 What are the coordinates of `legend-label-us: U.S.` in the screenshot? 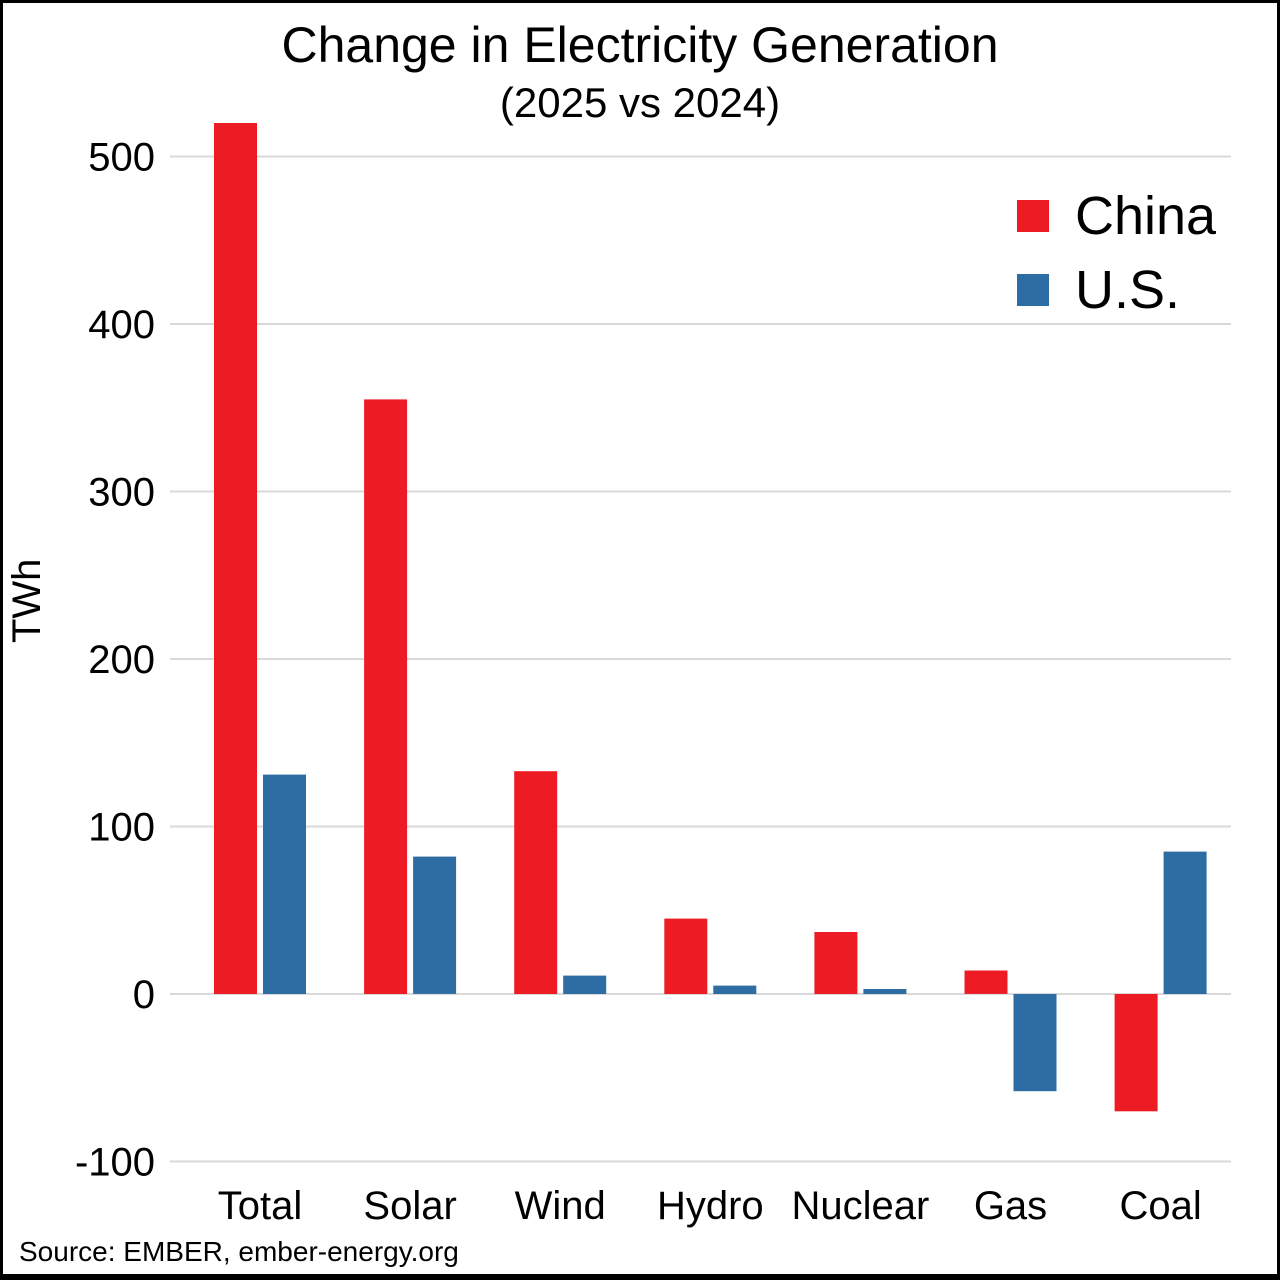 It's located at (1128, 290).